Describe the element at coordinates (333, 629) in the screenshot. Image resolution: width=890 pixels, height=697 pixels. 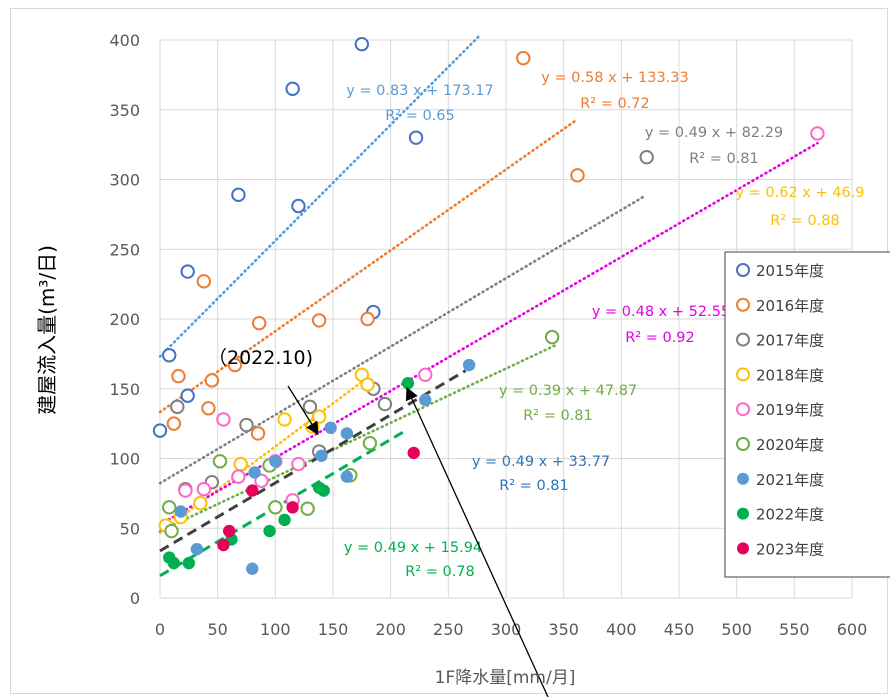
I see `x-tick-label: 150` at that location.